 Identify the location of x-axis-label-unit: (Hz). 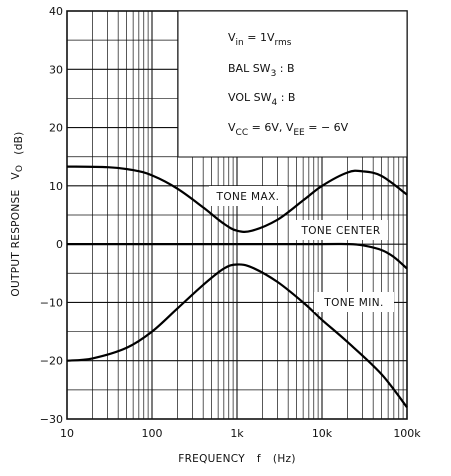
(284, 459).